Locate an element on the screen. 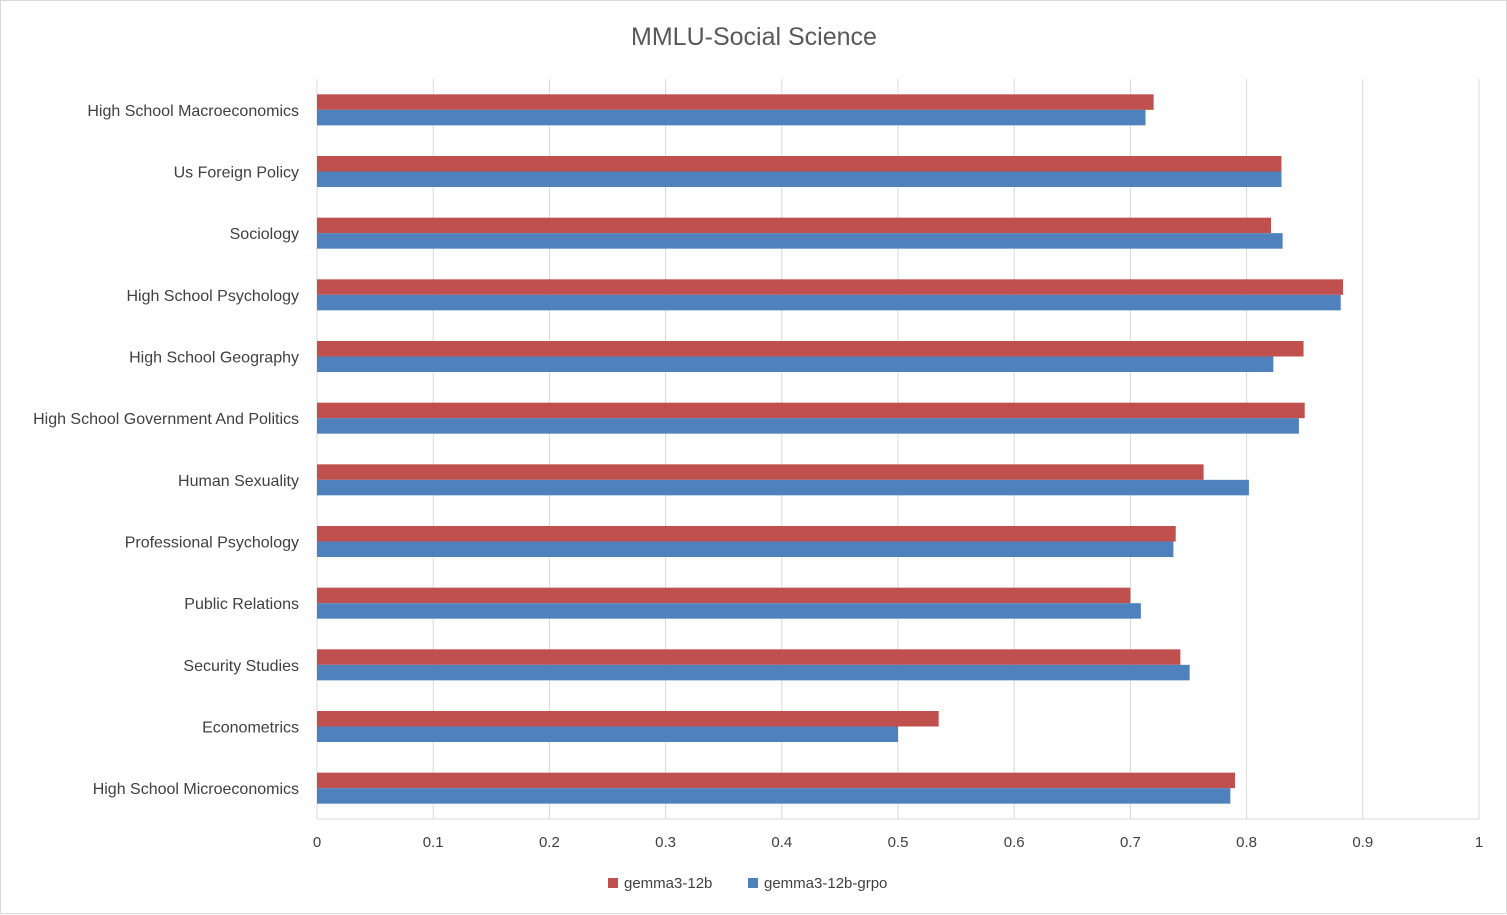 This screenshot has height=915, width=1507. legend-label: gemma3-12b-grpo is located at coordinates (825, 883).